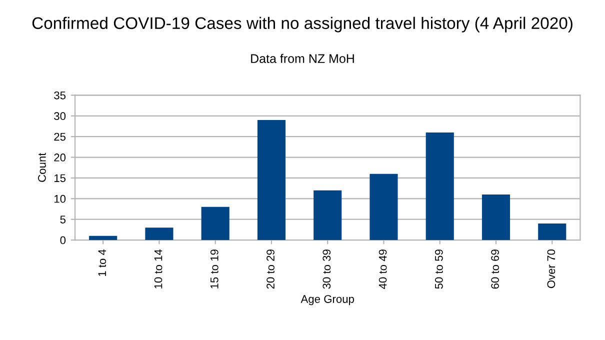  Describe the element at coordinates (60, 198) in the screenshot. I see `y-tick-label: 10` at that location.